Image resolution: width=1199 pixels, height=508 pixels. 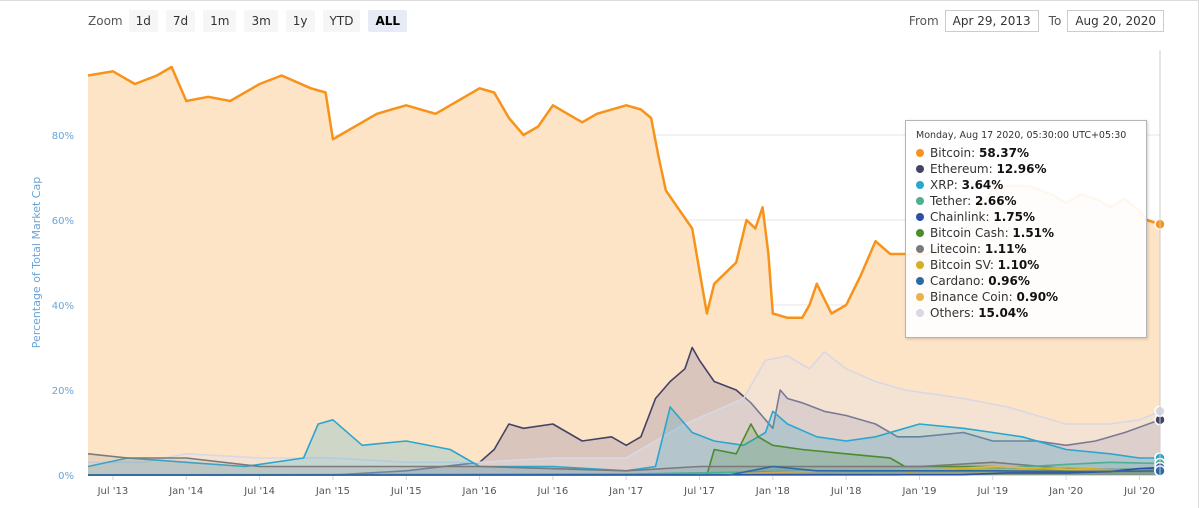 What do you see at coordinates (185, 491) in the screenshot?
I see `x-tick-label: Jan '14` at bounding box center [185, 491].